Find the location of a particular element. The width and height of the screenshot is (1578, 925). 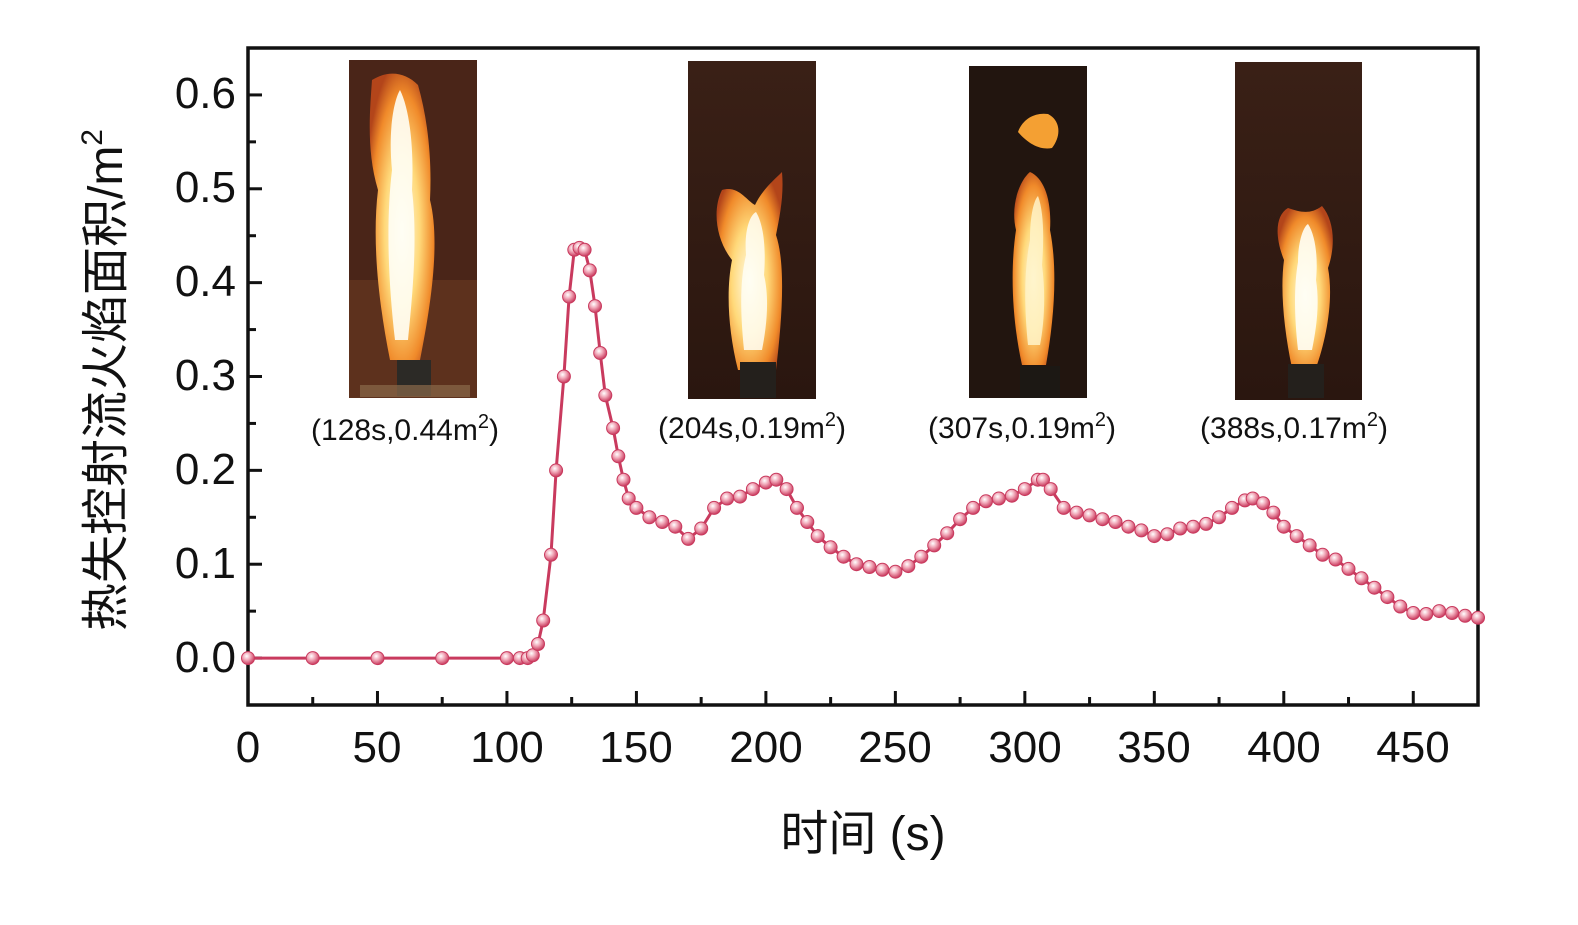

x-tick-labels: 0 50 100 150 200 250 300 350 400 450 is located at coordinates (843, 747).